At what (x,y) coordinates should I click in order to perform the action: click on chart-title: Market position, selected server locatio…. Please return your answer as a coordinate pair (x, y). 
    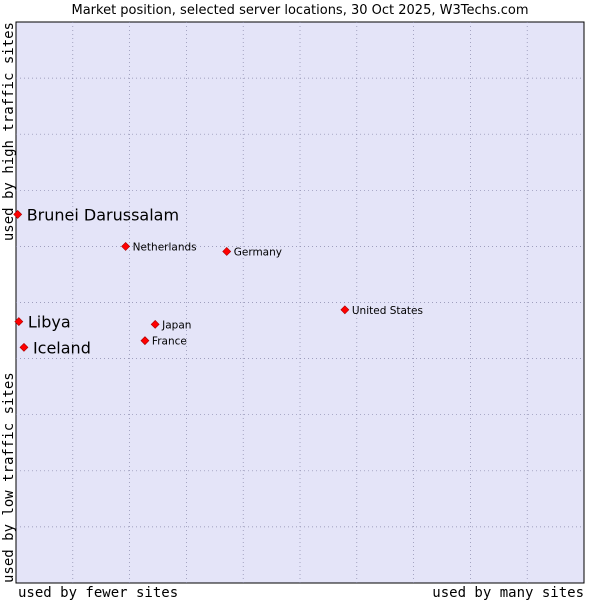
    Looking at the image, I should click on (299, 10).